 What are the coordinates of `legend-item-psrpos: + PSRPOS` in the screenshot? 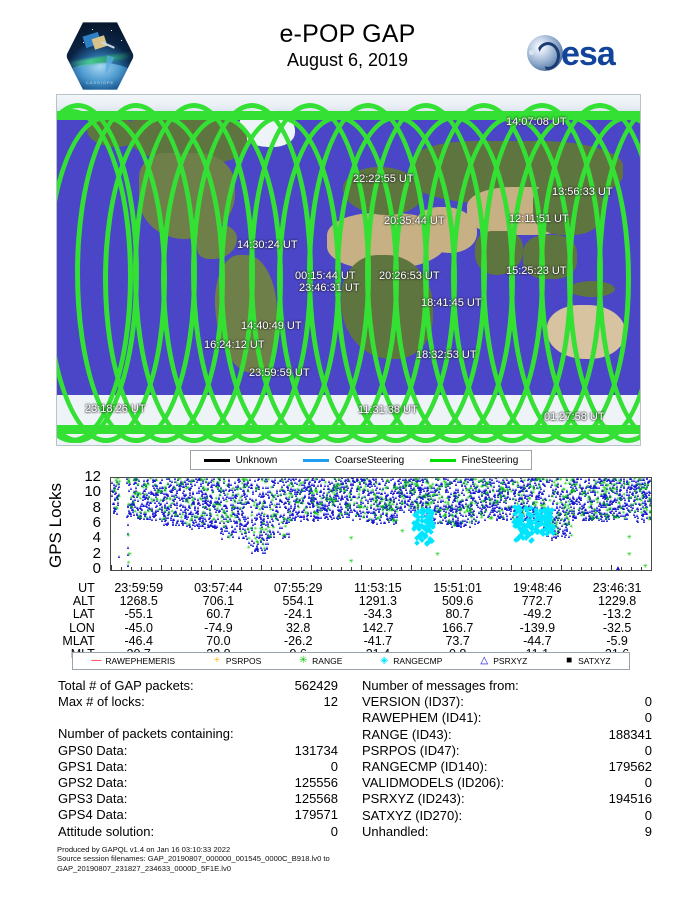 It's located at (236, 661).